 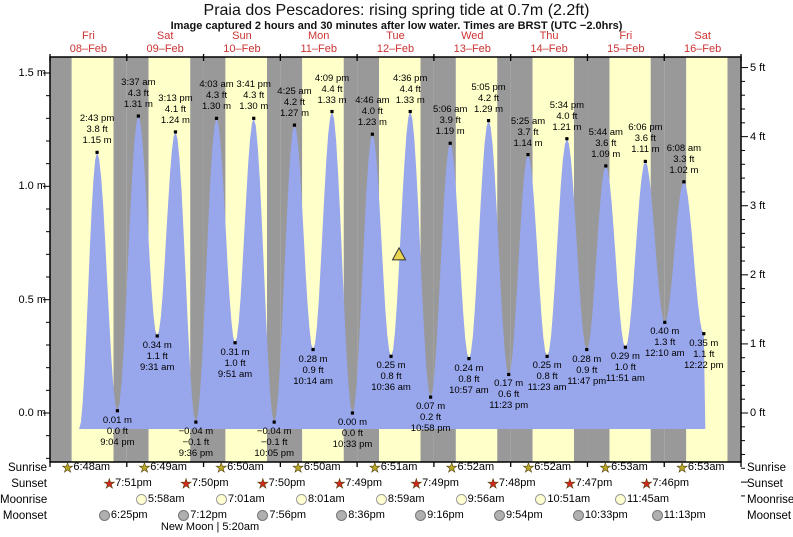 I want to click on moonrise-time-entry: 10:51am, so click(x=562, y=499).